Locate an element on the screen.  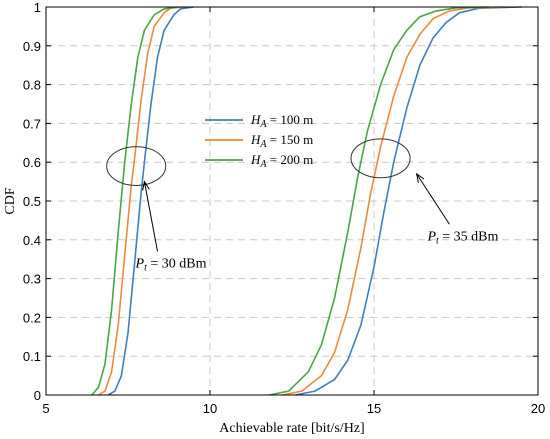
legend-label-1: HA = 100 m is located at coordinates (281, 121).